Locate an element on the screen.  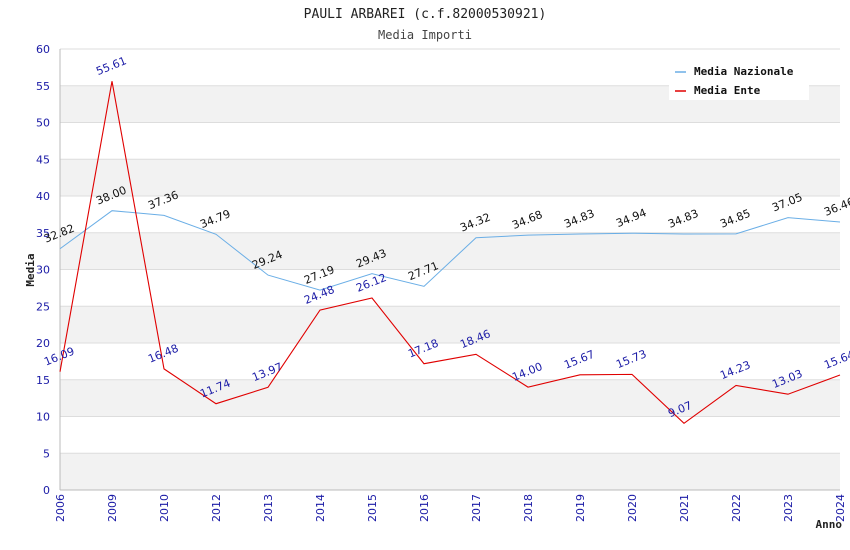
legend: Media Nazionale Media Ente is located at coordinates (739, 80).